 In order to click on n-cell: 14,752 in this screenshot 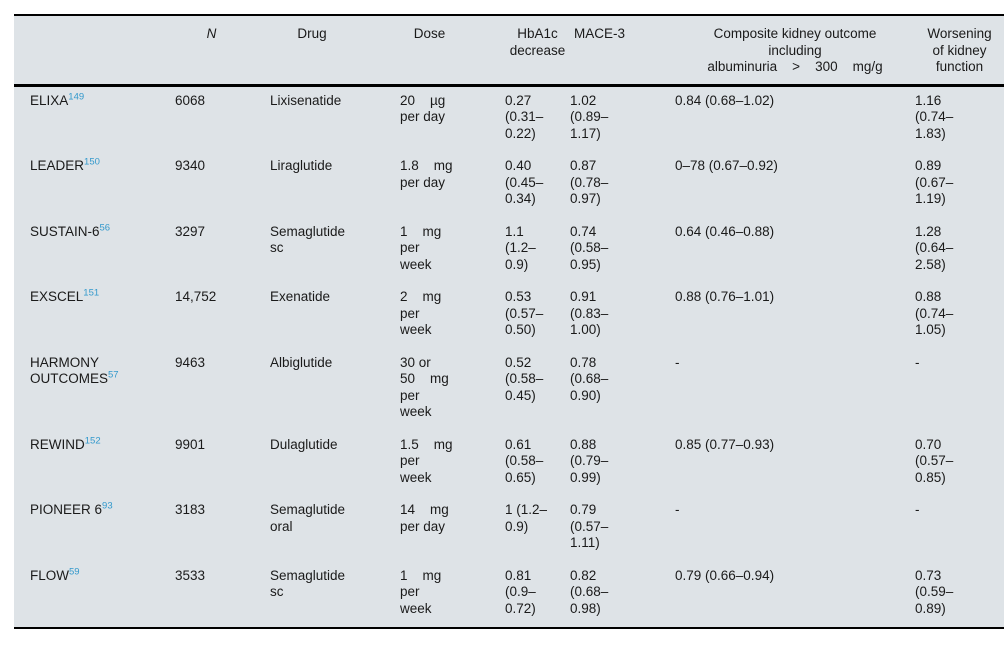, I will do `click(196, 296)`.